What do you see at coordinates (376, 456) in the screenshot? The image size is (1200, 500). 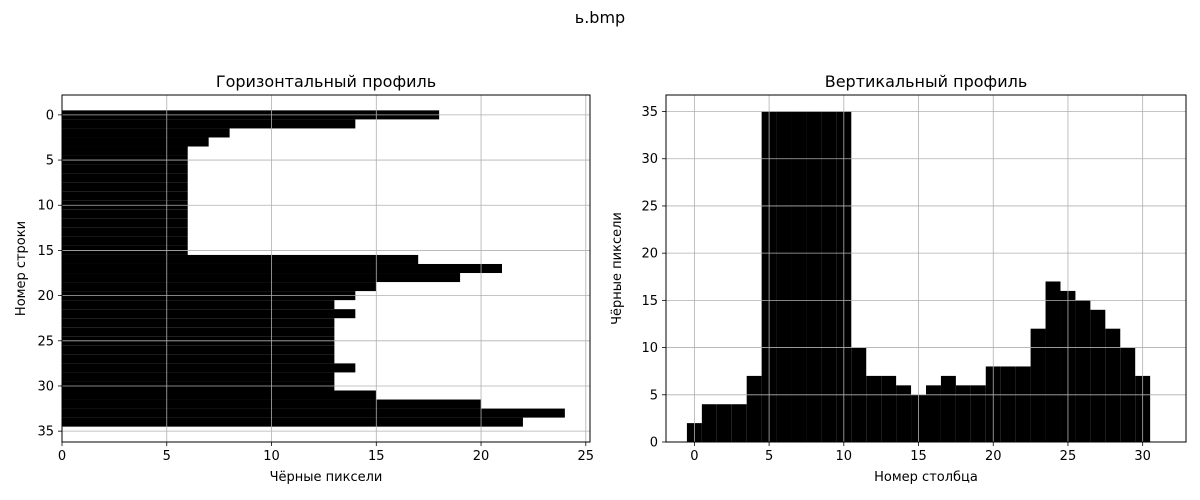 I see `panel-1-x-tick-label: 15` at bounding box center [376, 456].